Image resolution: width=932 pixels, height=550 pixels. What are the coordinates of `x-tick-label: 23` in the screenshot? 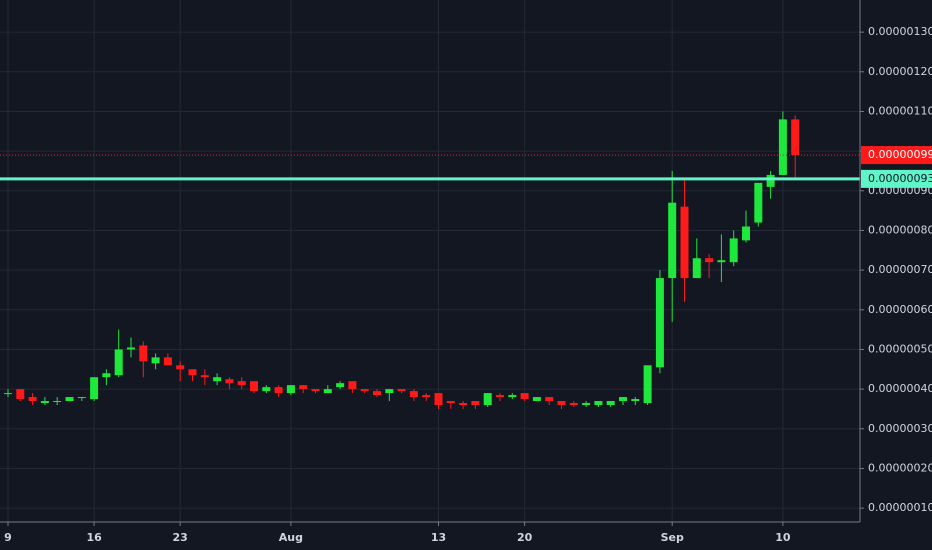 It's located at (180, 537).